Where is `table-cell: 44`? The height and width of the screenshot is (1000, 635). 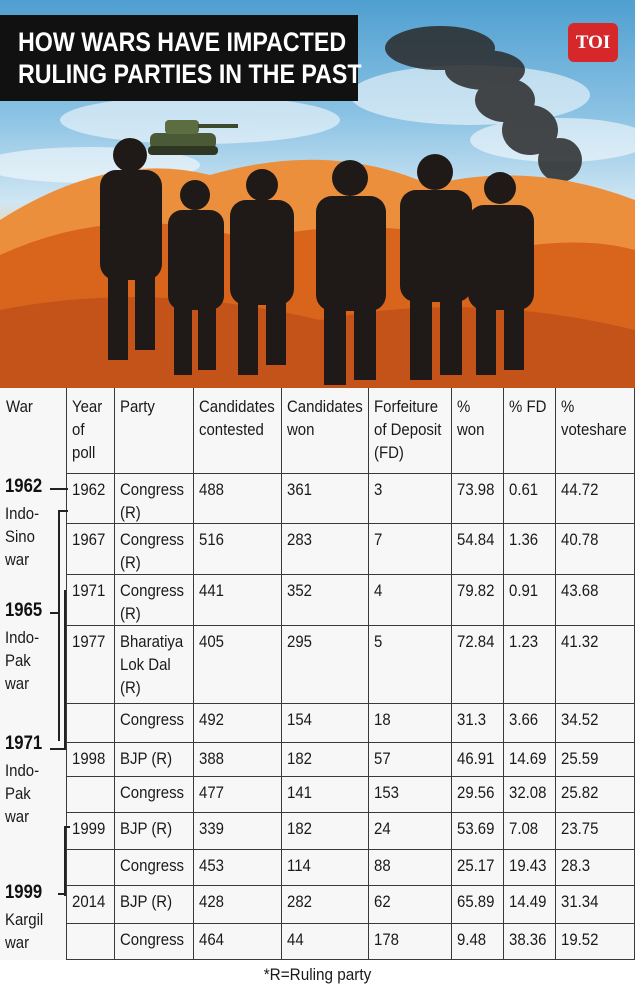
table-cell: 44 is located at coordinates (295, 939).